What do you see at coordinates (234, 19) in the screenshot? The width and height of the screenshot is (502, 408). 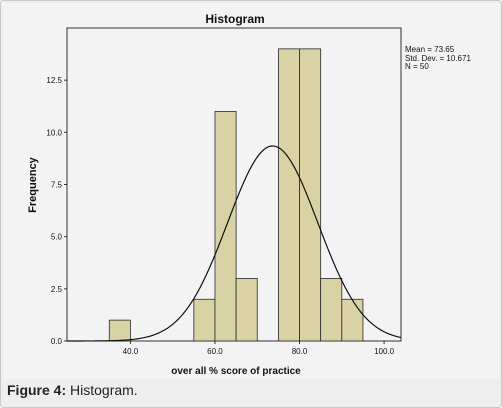 I see `chart-title: Histogram` at bounding box center [234, 19].